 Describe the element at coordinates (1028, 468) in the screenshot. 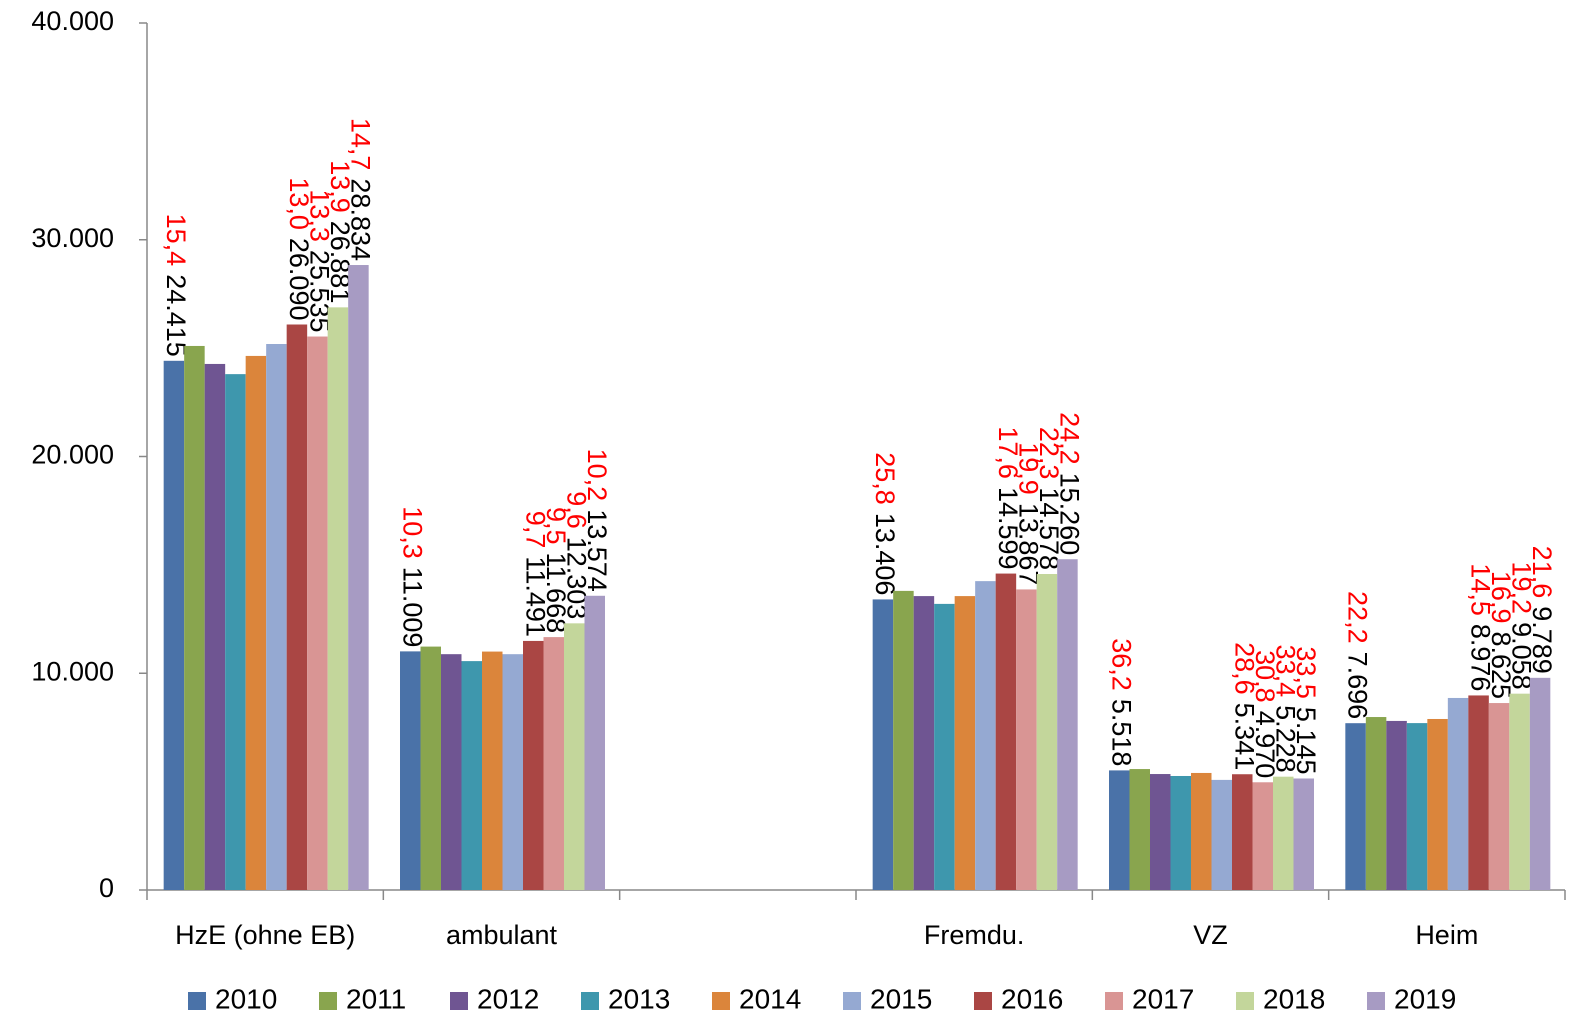

I see `share-label: 19,9` at that location.